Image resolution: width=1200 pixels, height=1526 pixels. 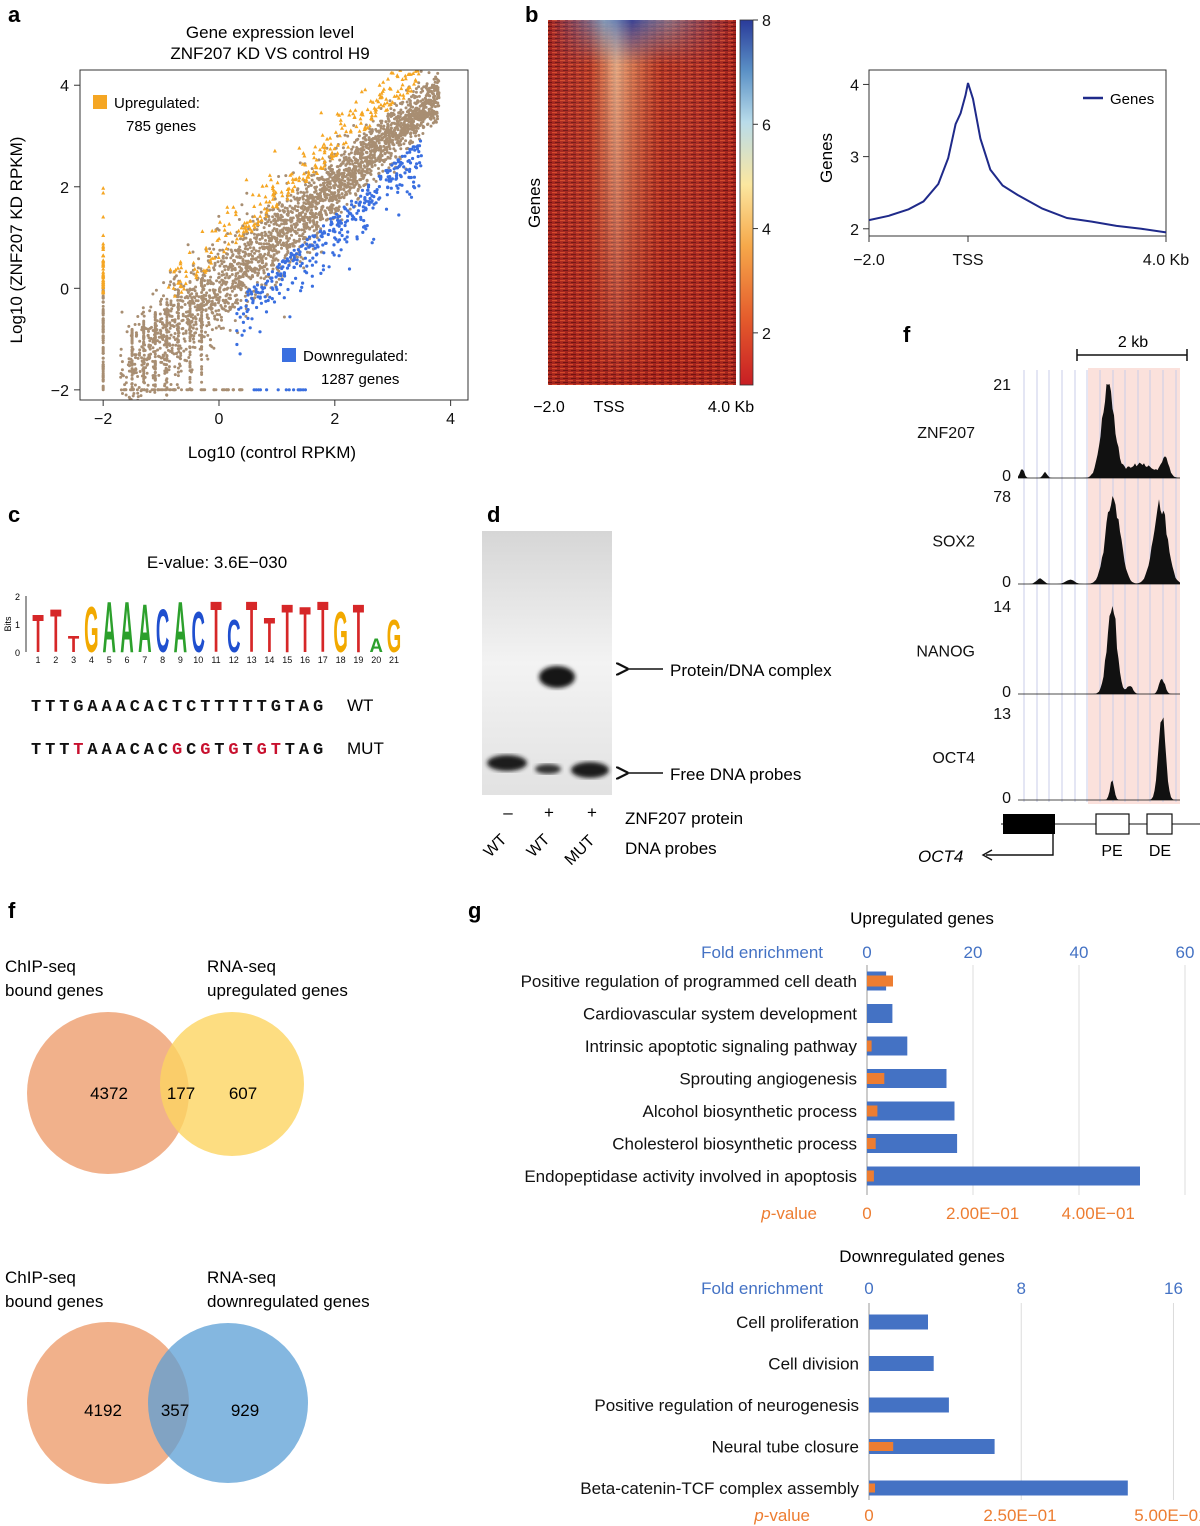 I want to click on row-label-protein: ZNF207 protein, so click(x=684, y=818).